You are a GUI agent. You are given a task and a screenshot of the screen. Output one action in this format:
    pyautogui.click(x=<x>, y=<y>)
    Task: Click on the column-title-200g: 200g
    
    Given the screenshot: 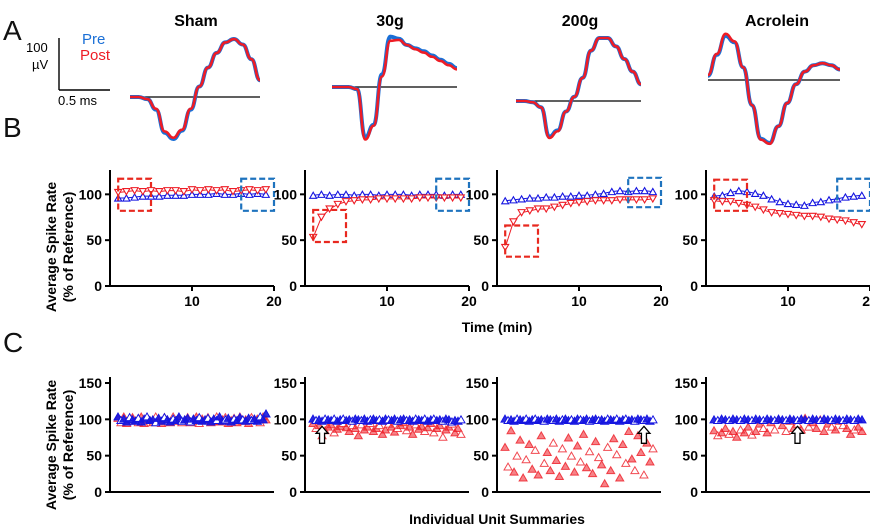 What is the action you would take?
    pyautogui.click(x=580, y=21)
    